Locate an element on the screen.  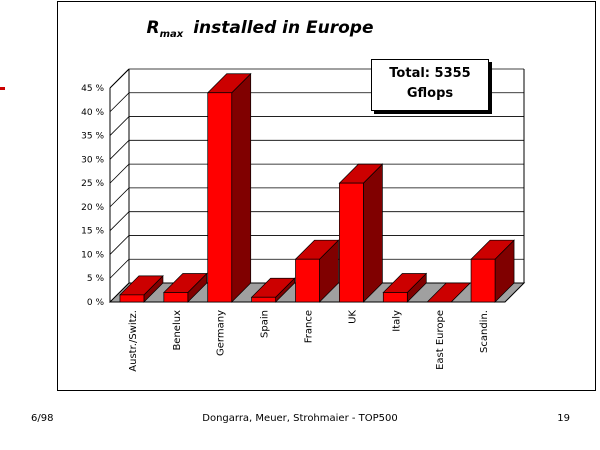
total-line: Total: 5355 is located at coordinates (430, 73).